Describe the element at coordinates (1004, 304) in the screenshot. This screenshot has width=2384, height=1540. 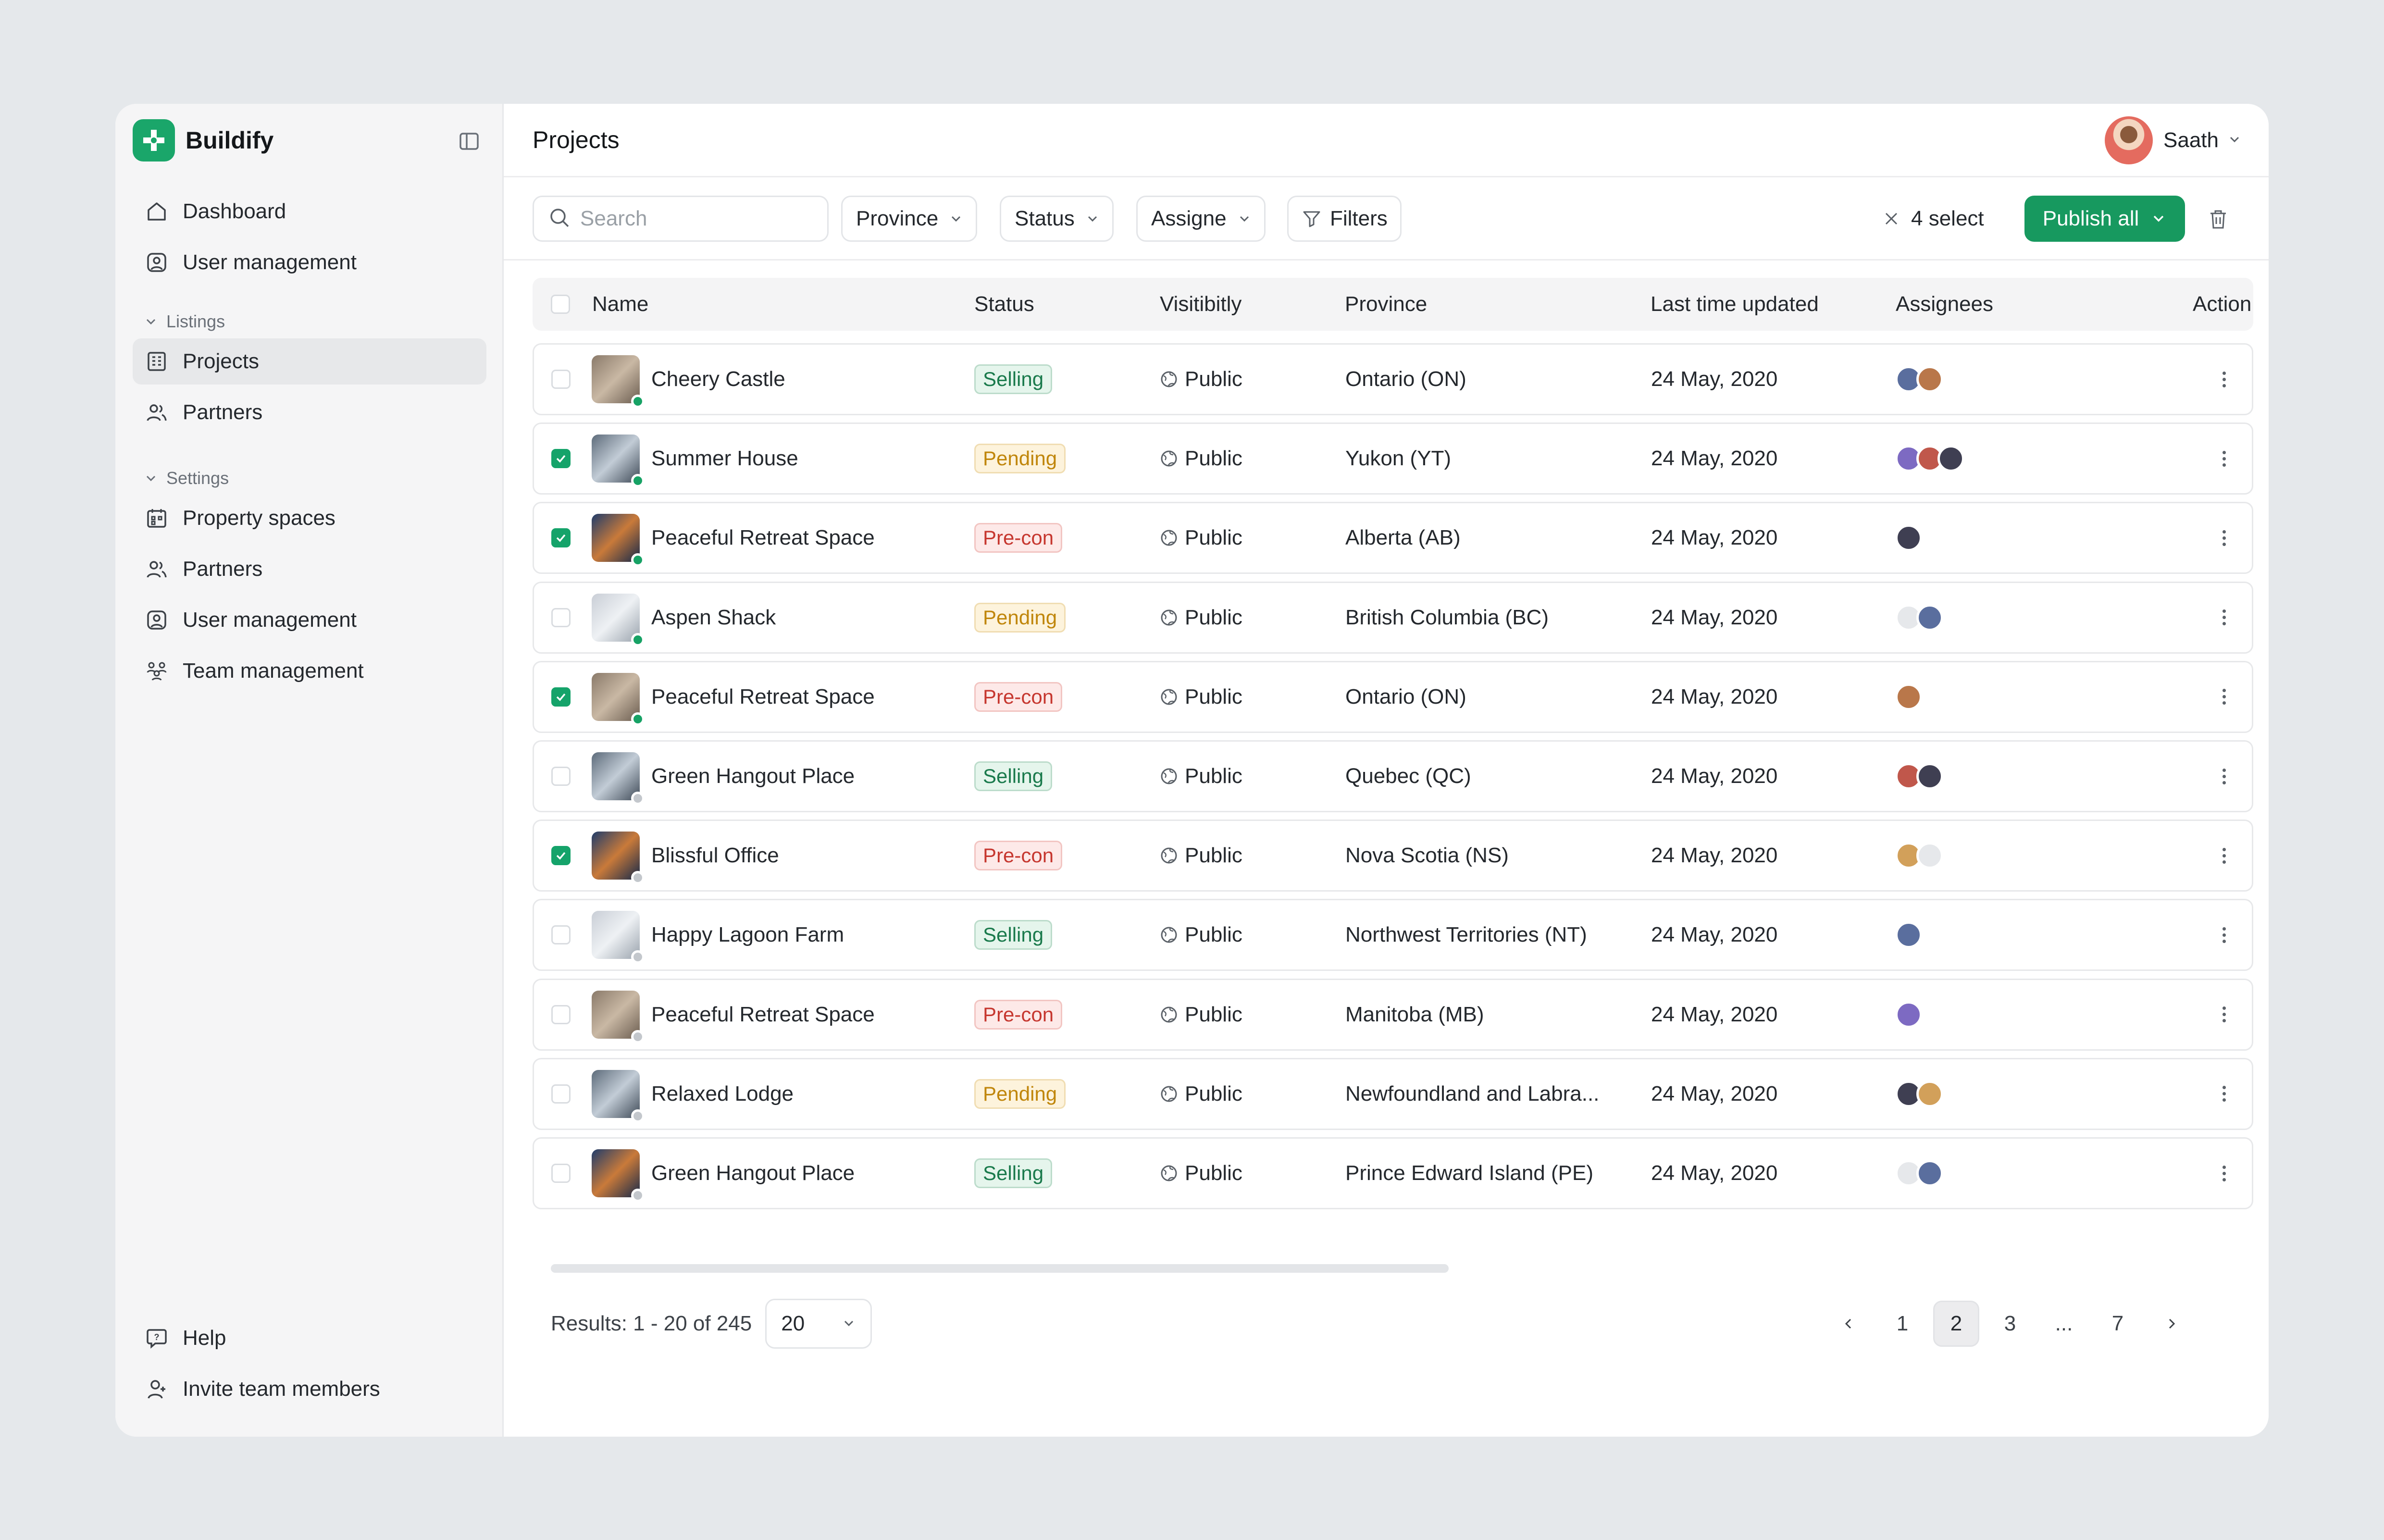
I see `column-header-status: Status` at that location.